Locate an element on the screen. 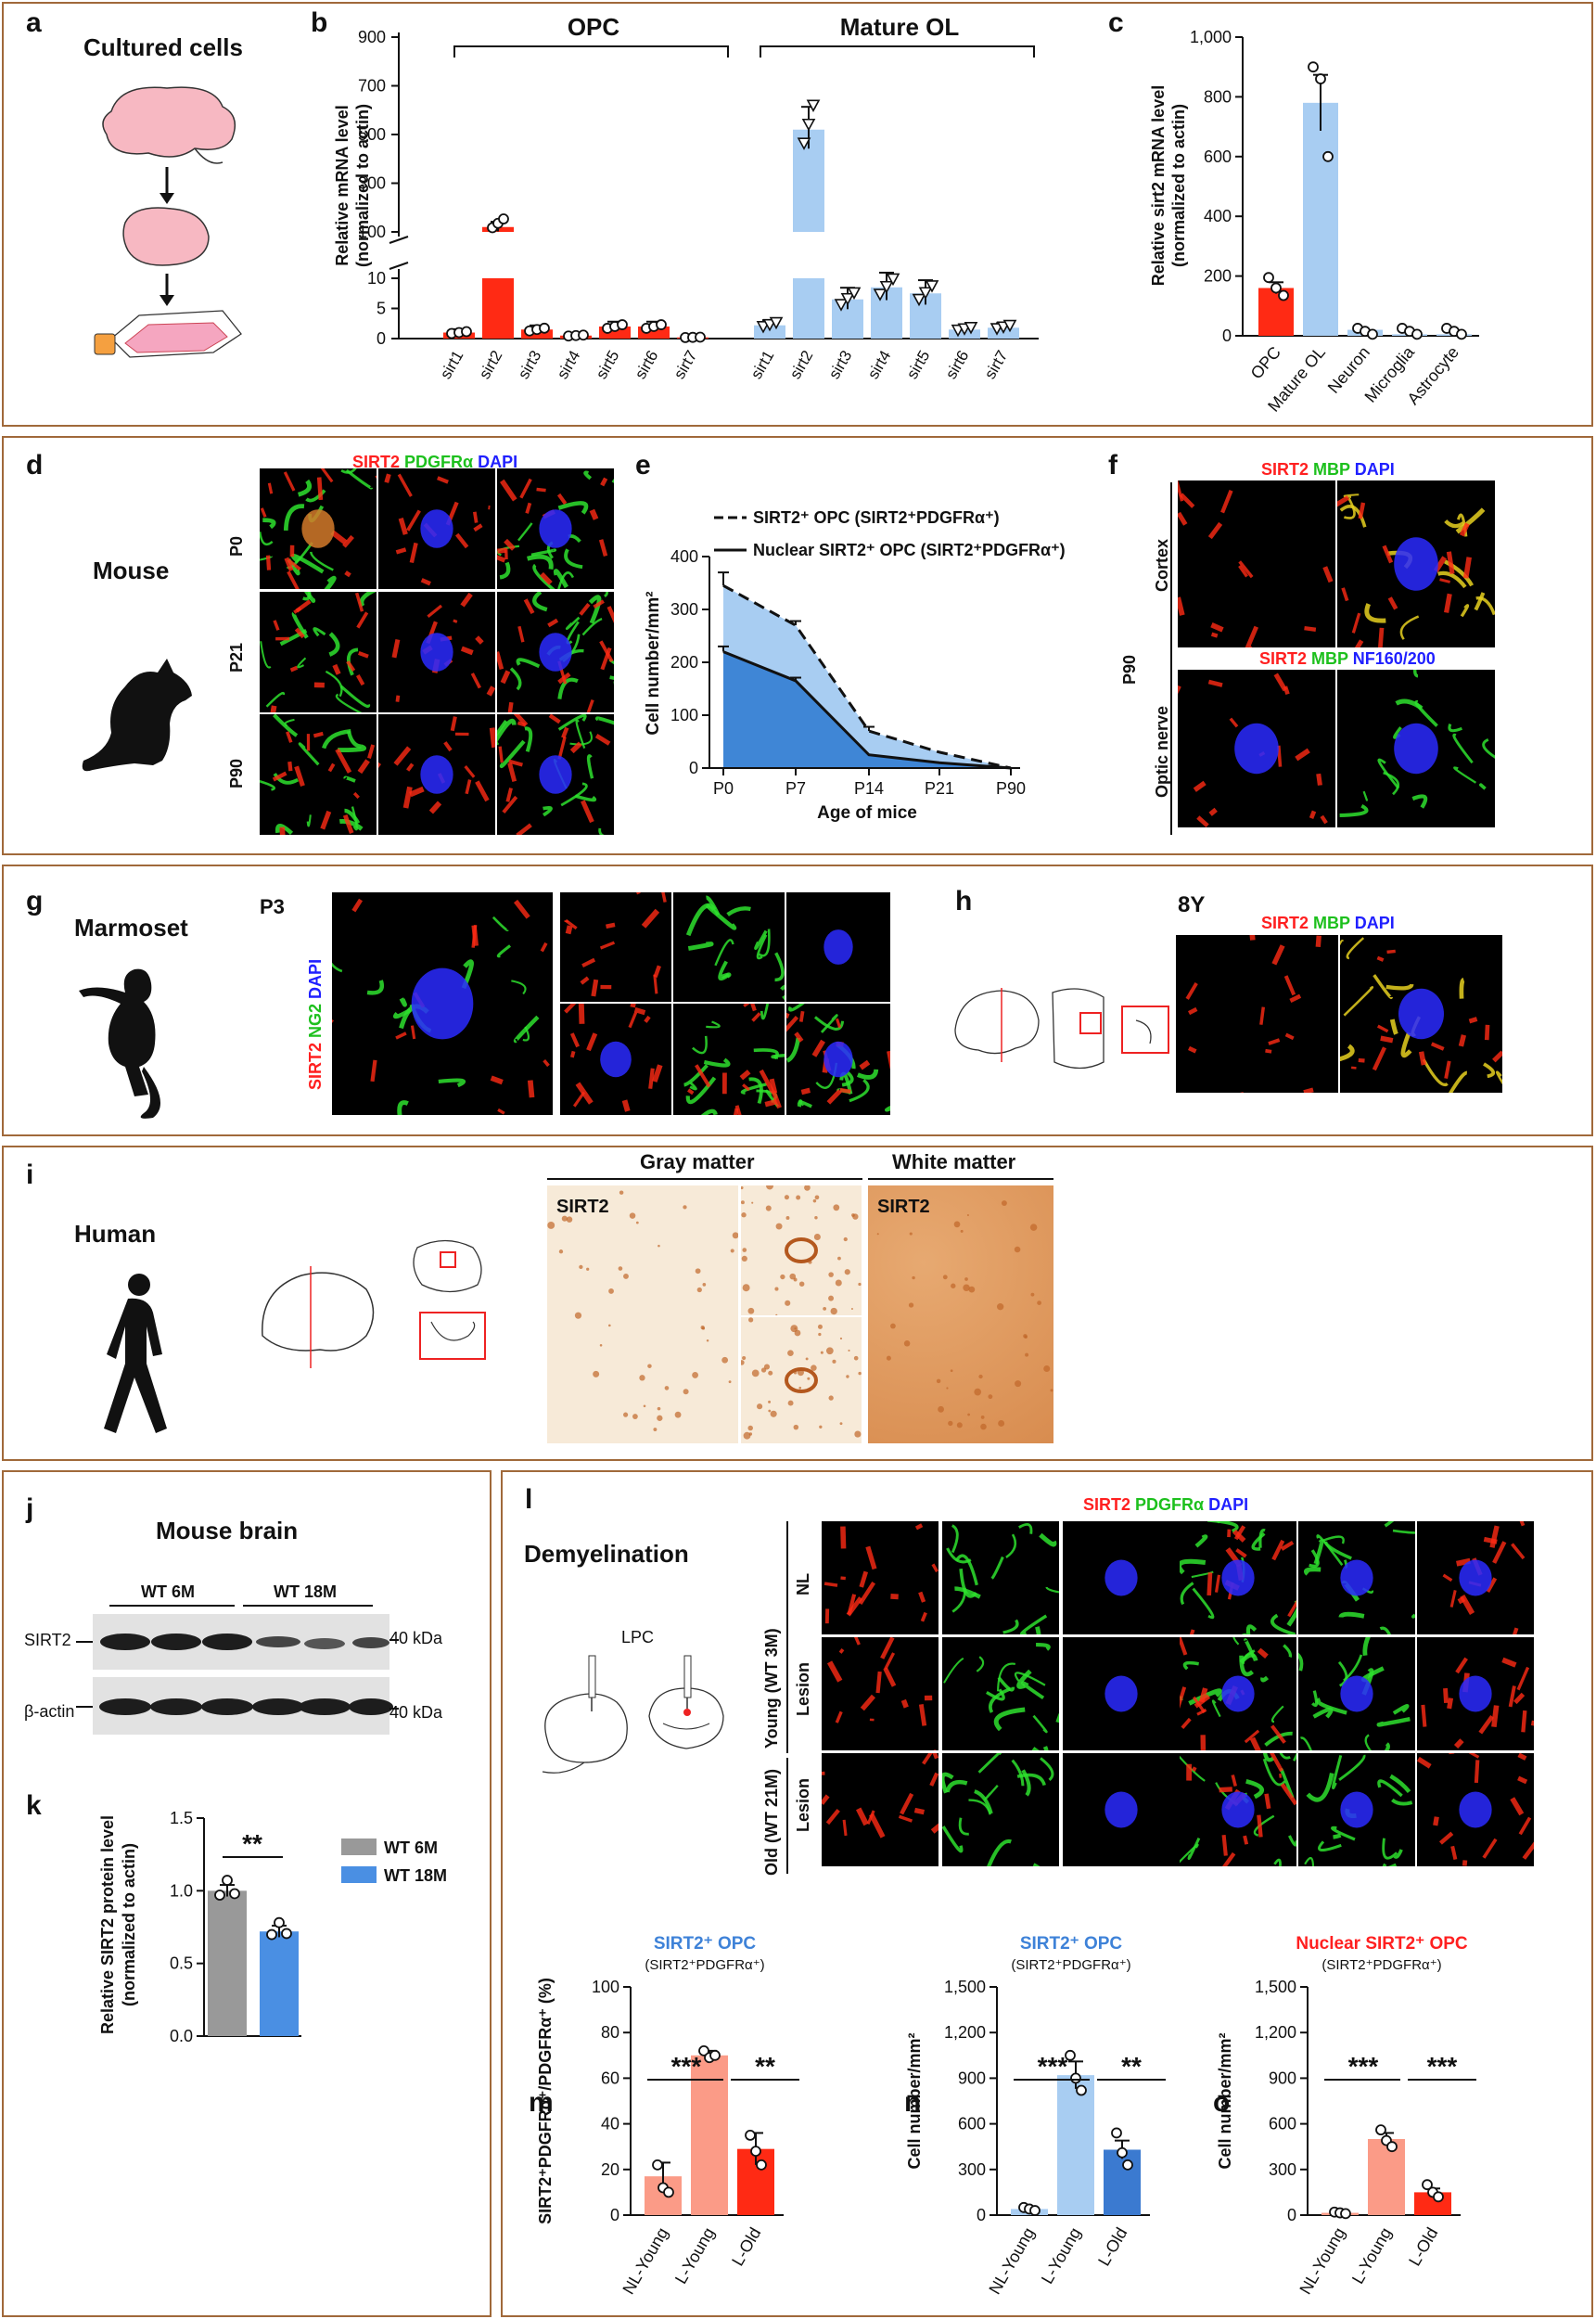 This screenshot has height=2319, width=1596. lpc-label: LPC is located at coordinates (638, 1637).